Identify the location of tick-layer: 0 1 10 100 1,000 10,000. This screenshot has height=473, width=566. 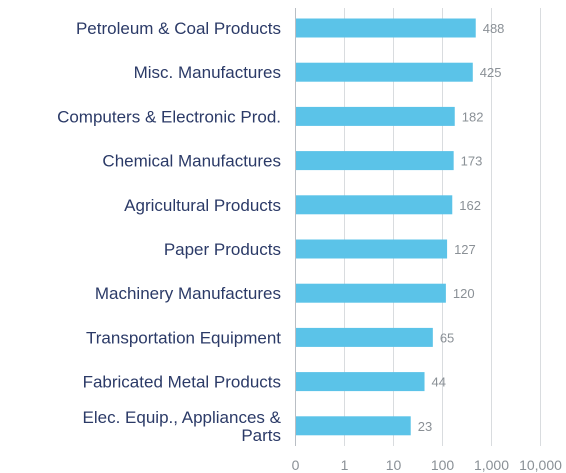
(427, 465).